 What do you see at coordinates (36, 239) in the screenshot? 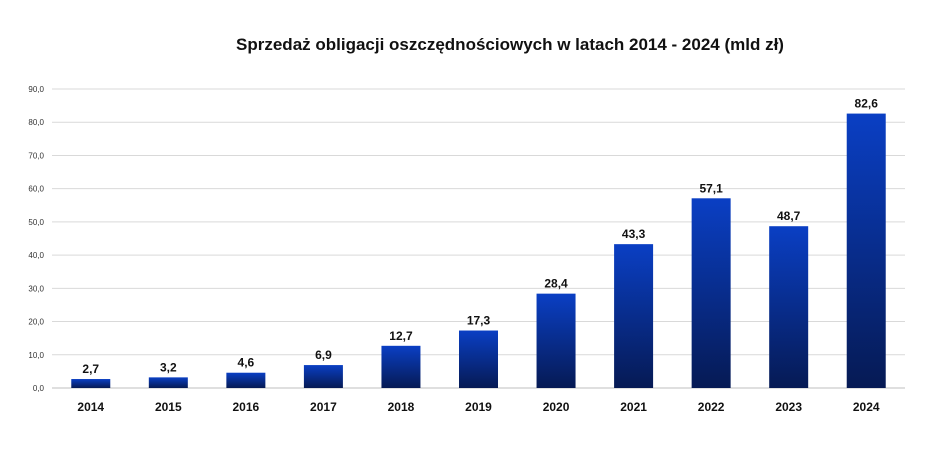
I see `y-axis-ticks: 0,0 10,0 20,0 30,0 40,0 50,0 60,0 70,0 80,0 90,0` at bounding box center [36, 239].